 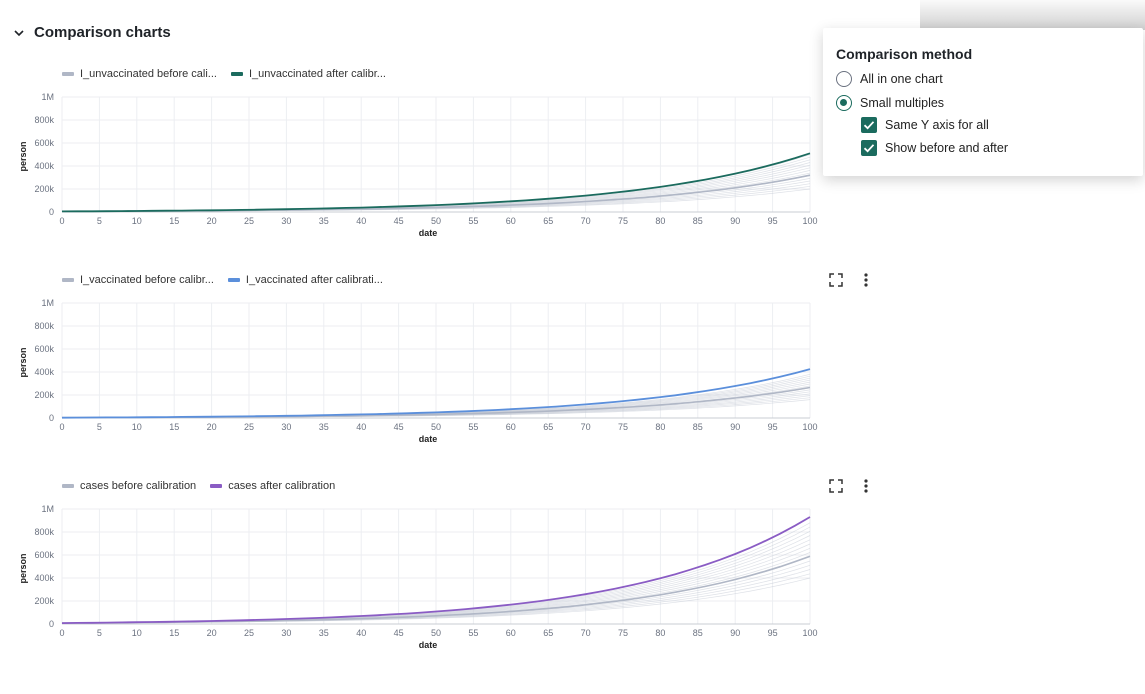 What do you see at coordinates (91, 32) in the screenshot?
I see `comparison-charts-toggle: Comparison charts` at bounding box center [91, 32].